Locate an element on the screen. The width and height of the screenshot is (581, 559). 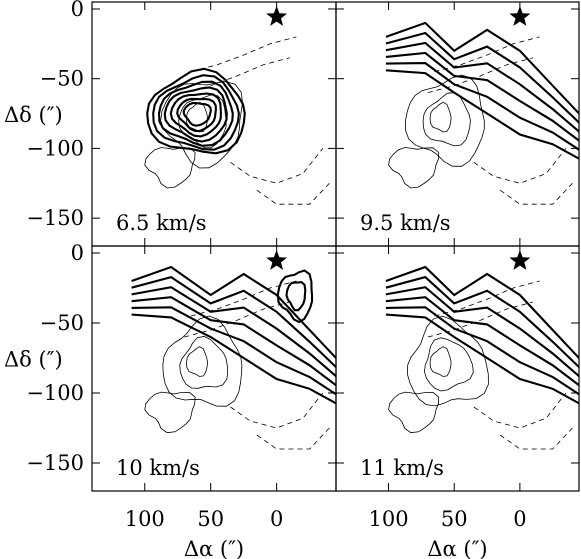
panel-label: 10 km/s is located at coordinates (158, 468).